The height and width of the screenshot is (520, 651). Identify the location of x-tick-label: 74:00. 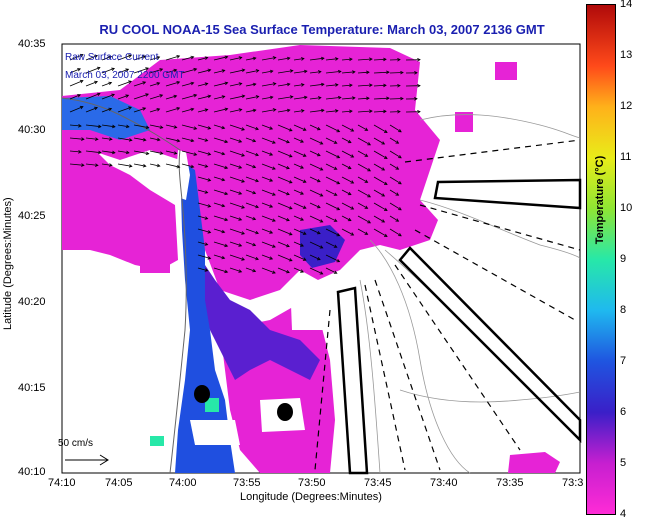
(183, 483).